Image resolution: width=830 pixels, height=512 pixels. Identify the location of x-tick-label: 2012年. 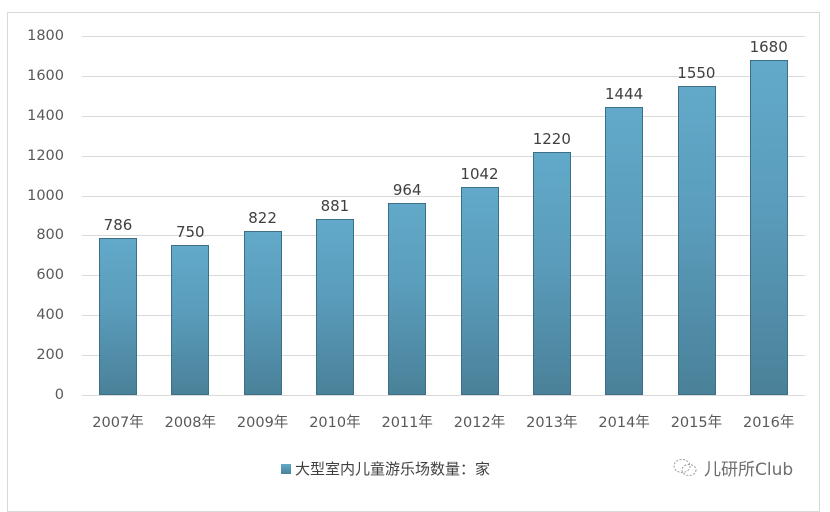
(479, 423).